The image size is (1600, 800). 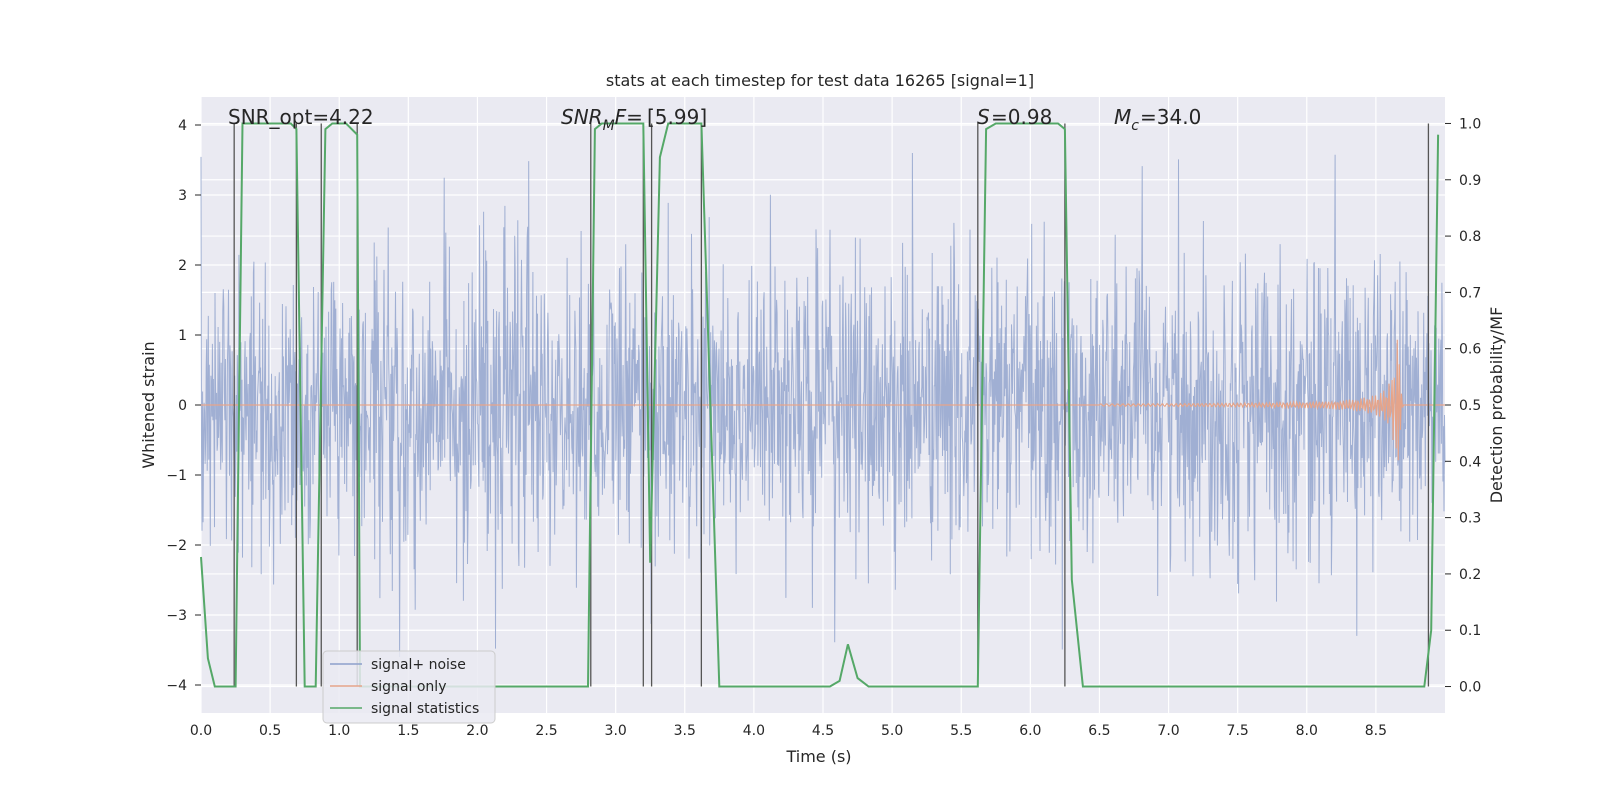 I want to click on y-tick-label: −3, so click(x=176, y=616).